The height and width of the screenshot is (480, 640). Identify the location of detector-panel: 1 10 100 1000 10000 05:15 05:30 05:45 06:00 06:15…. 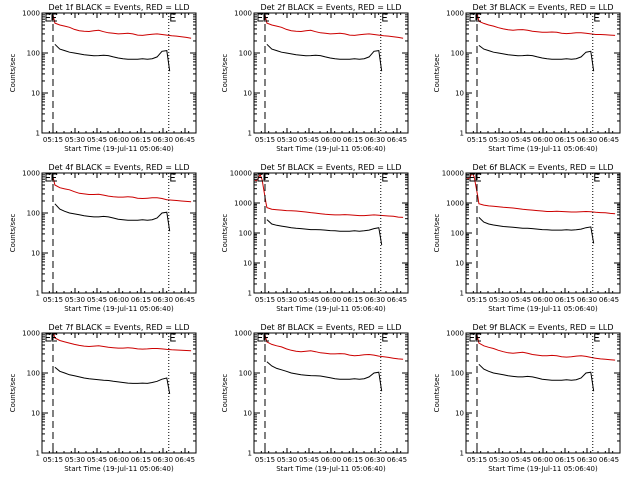
(527, 238).